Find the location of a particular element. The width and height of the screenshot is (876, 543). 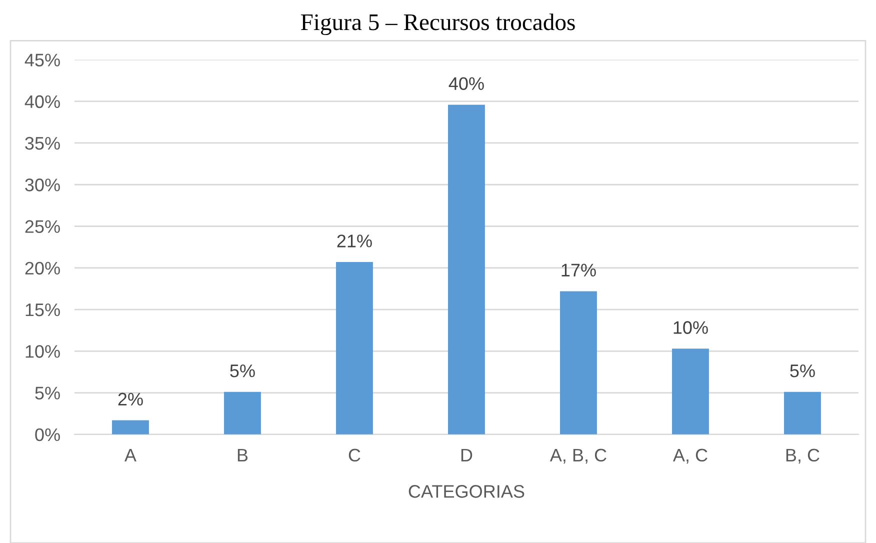

x-axis-title: CATEGORIAS is located at coordinates (466, 491).